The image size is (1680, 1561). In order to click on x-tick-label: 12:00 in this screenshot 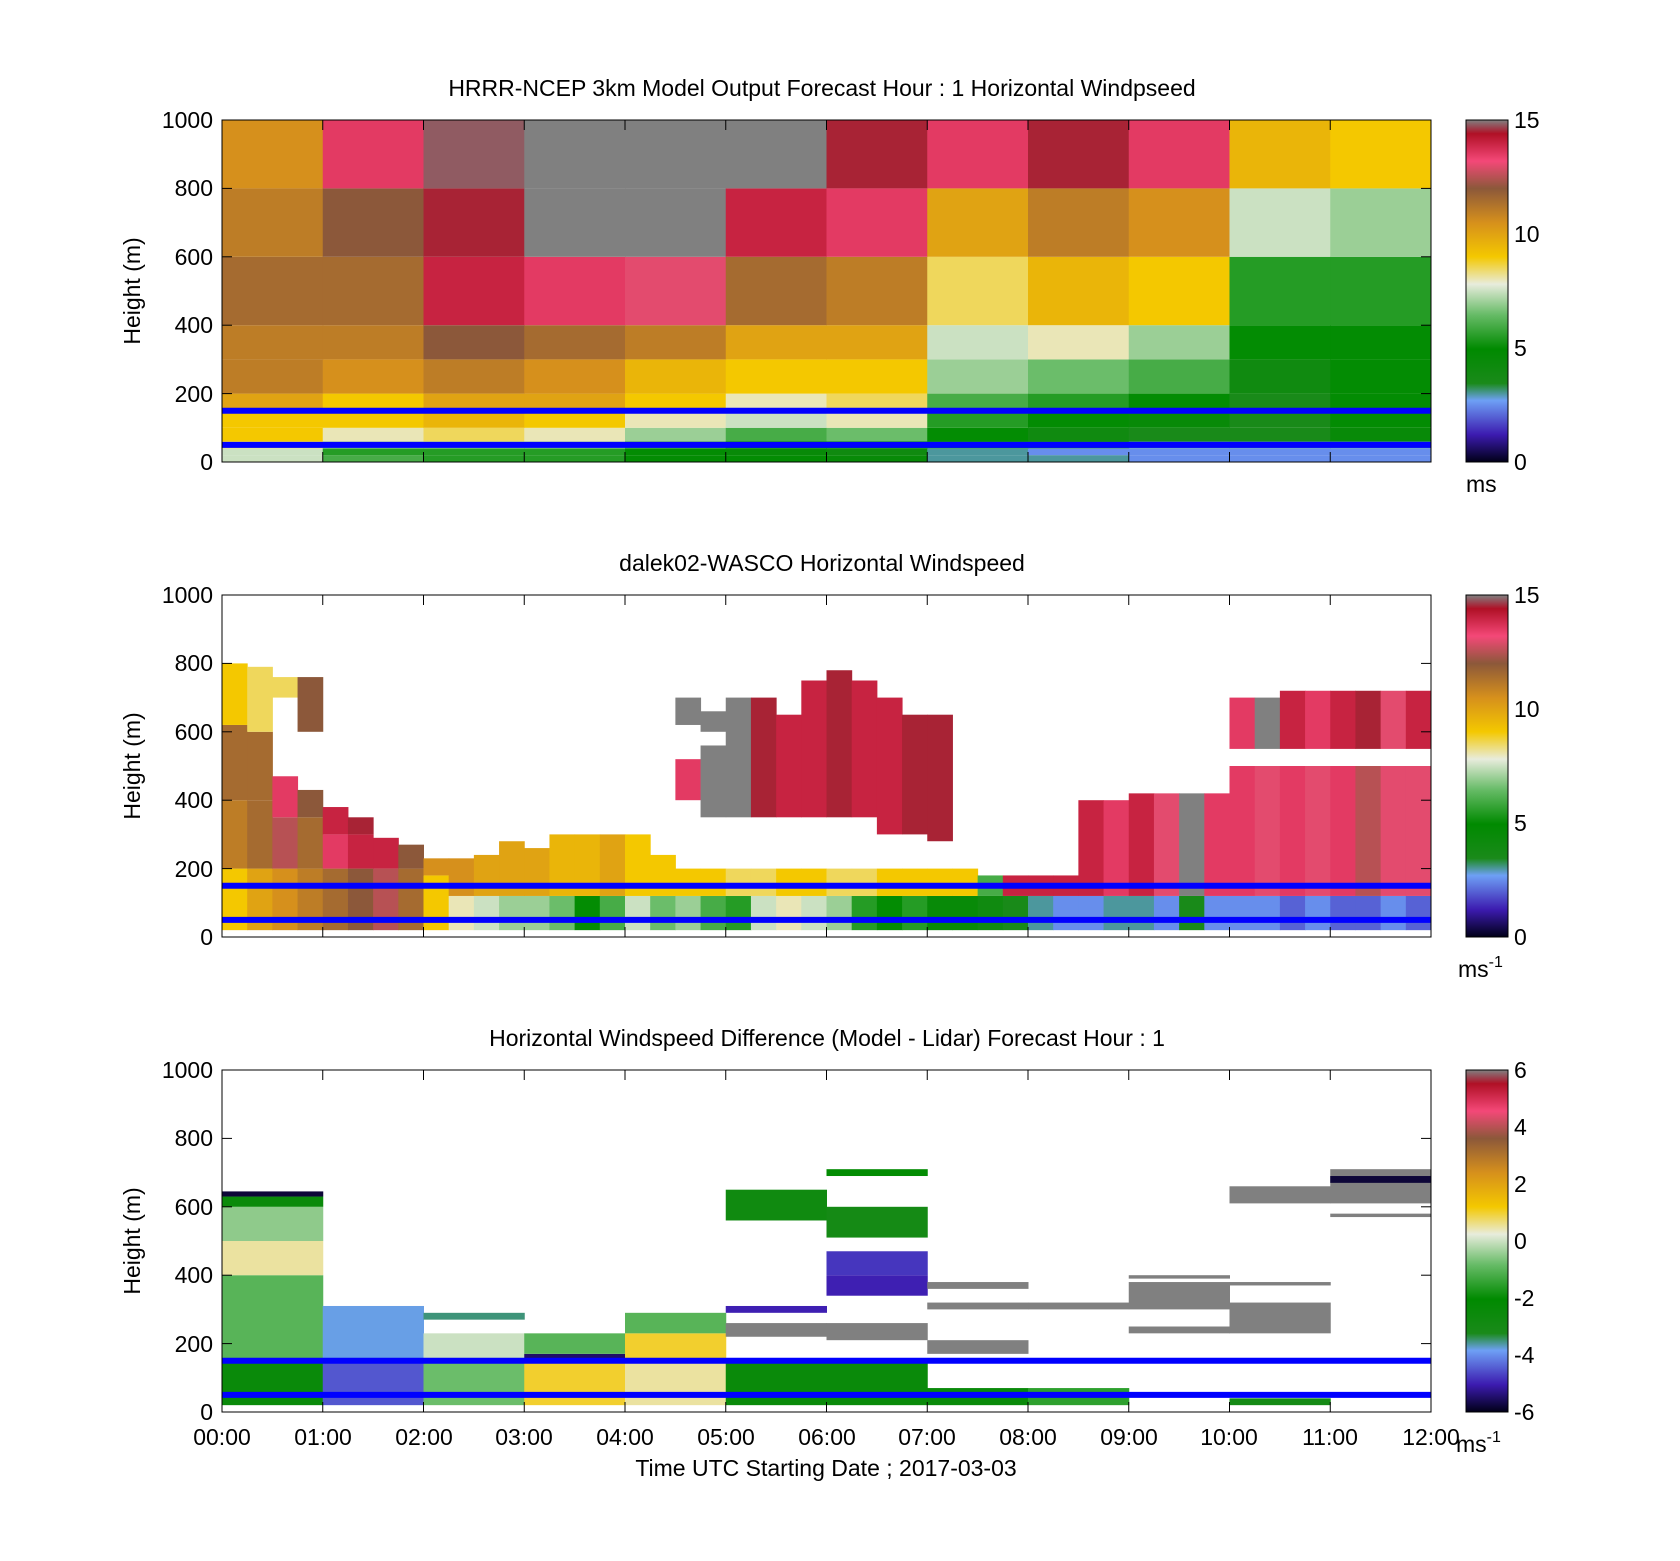, I will do `click(1431, 1437)`.